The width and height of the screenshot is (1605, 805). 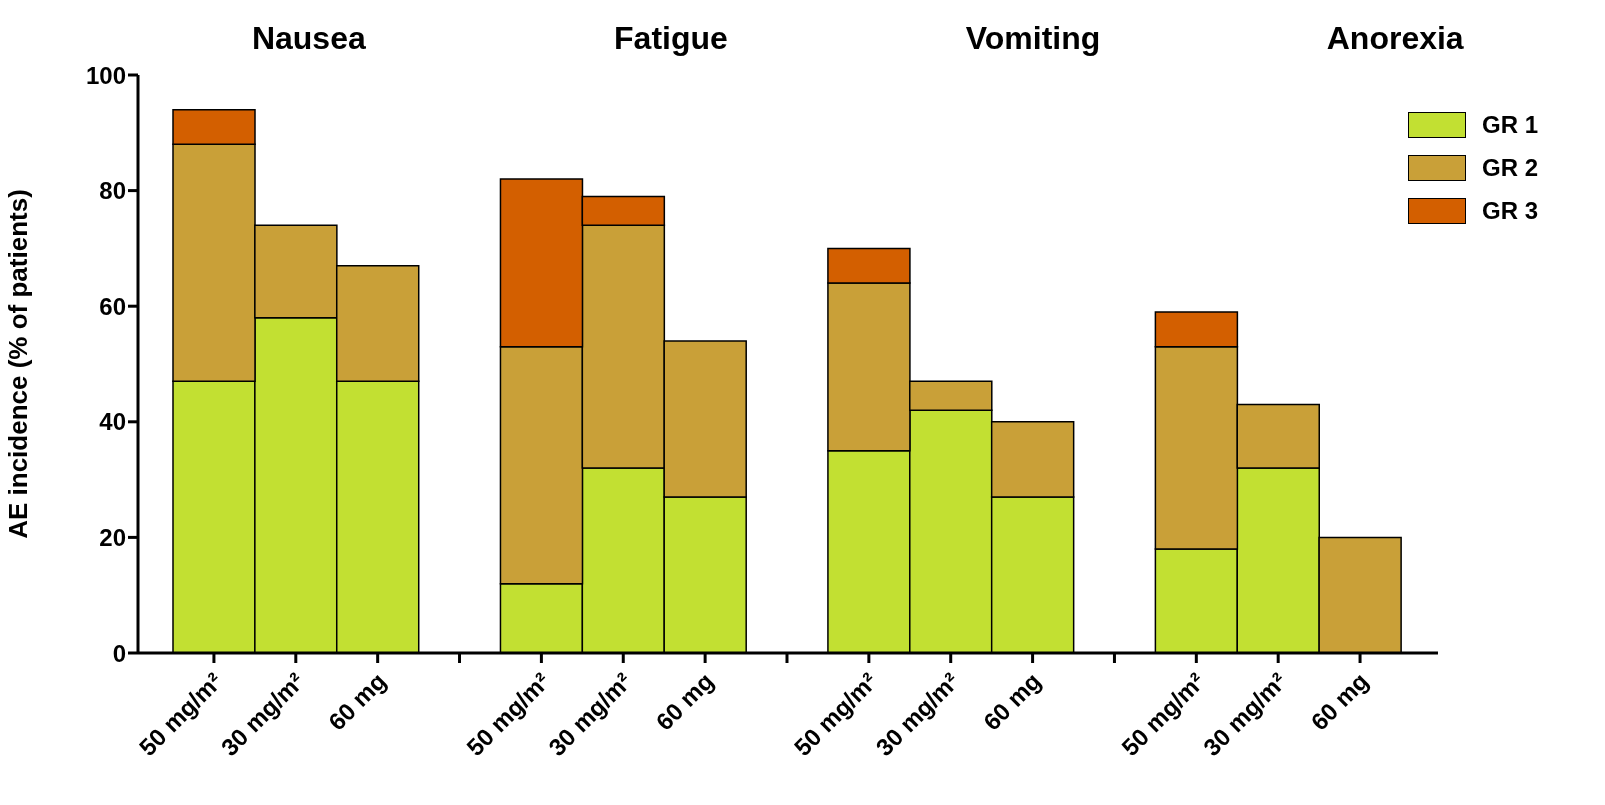 I want to click on y-tick-label: 100, so click(x=105, y=75).